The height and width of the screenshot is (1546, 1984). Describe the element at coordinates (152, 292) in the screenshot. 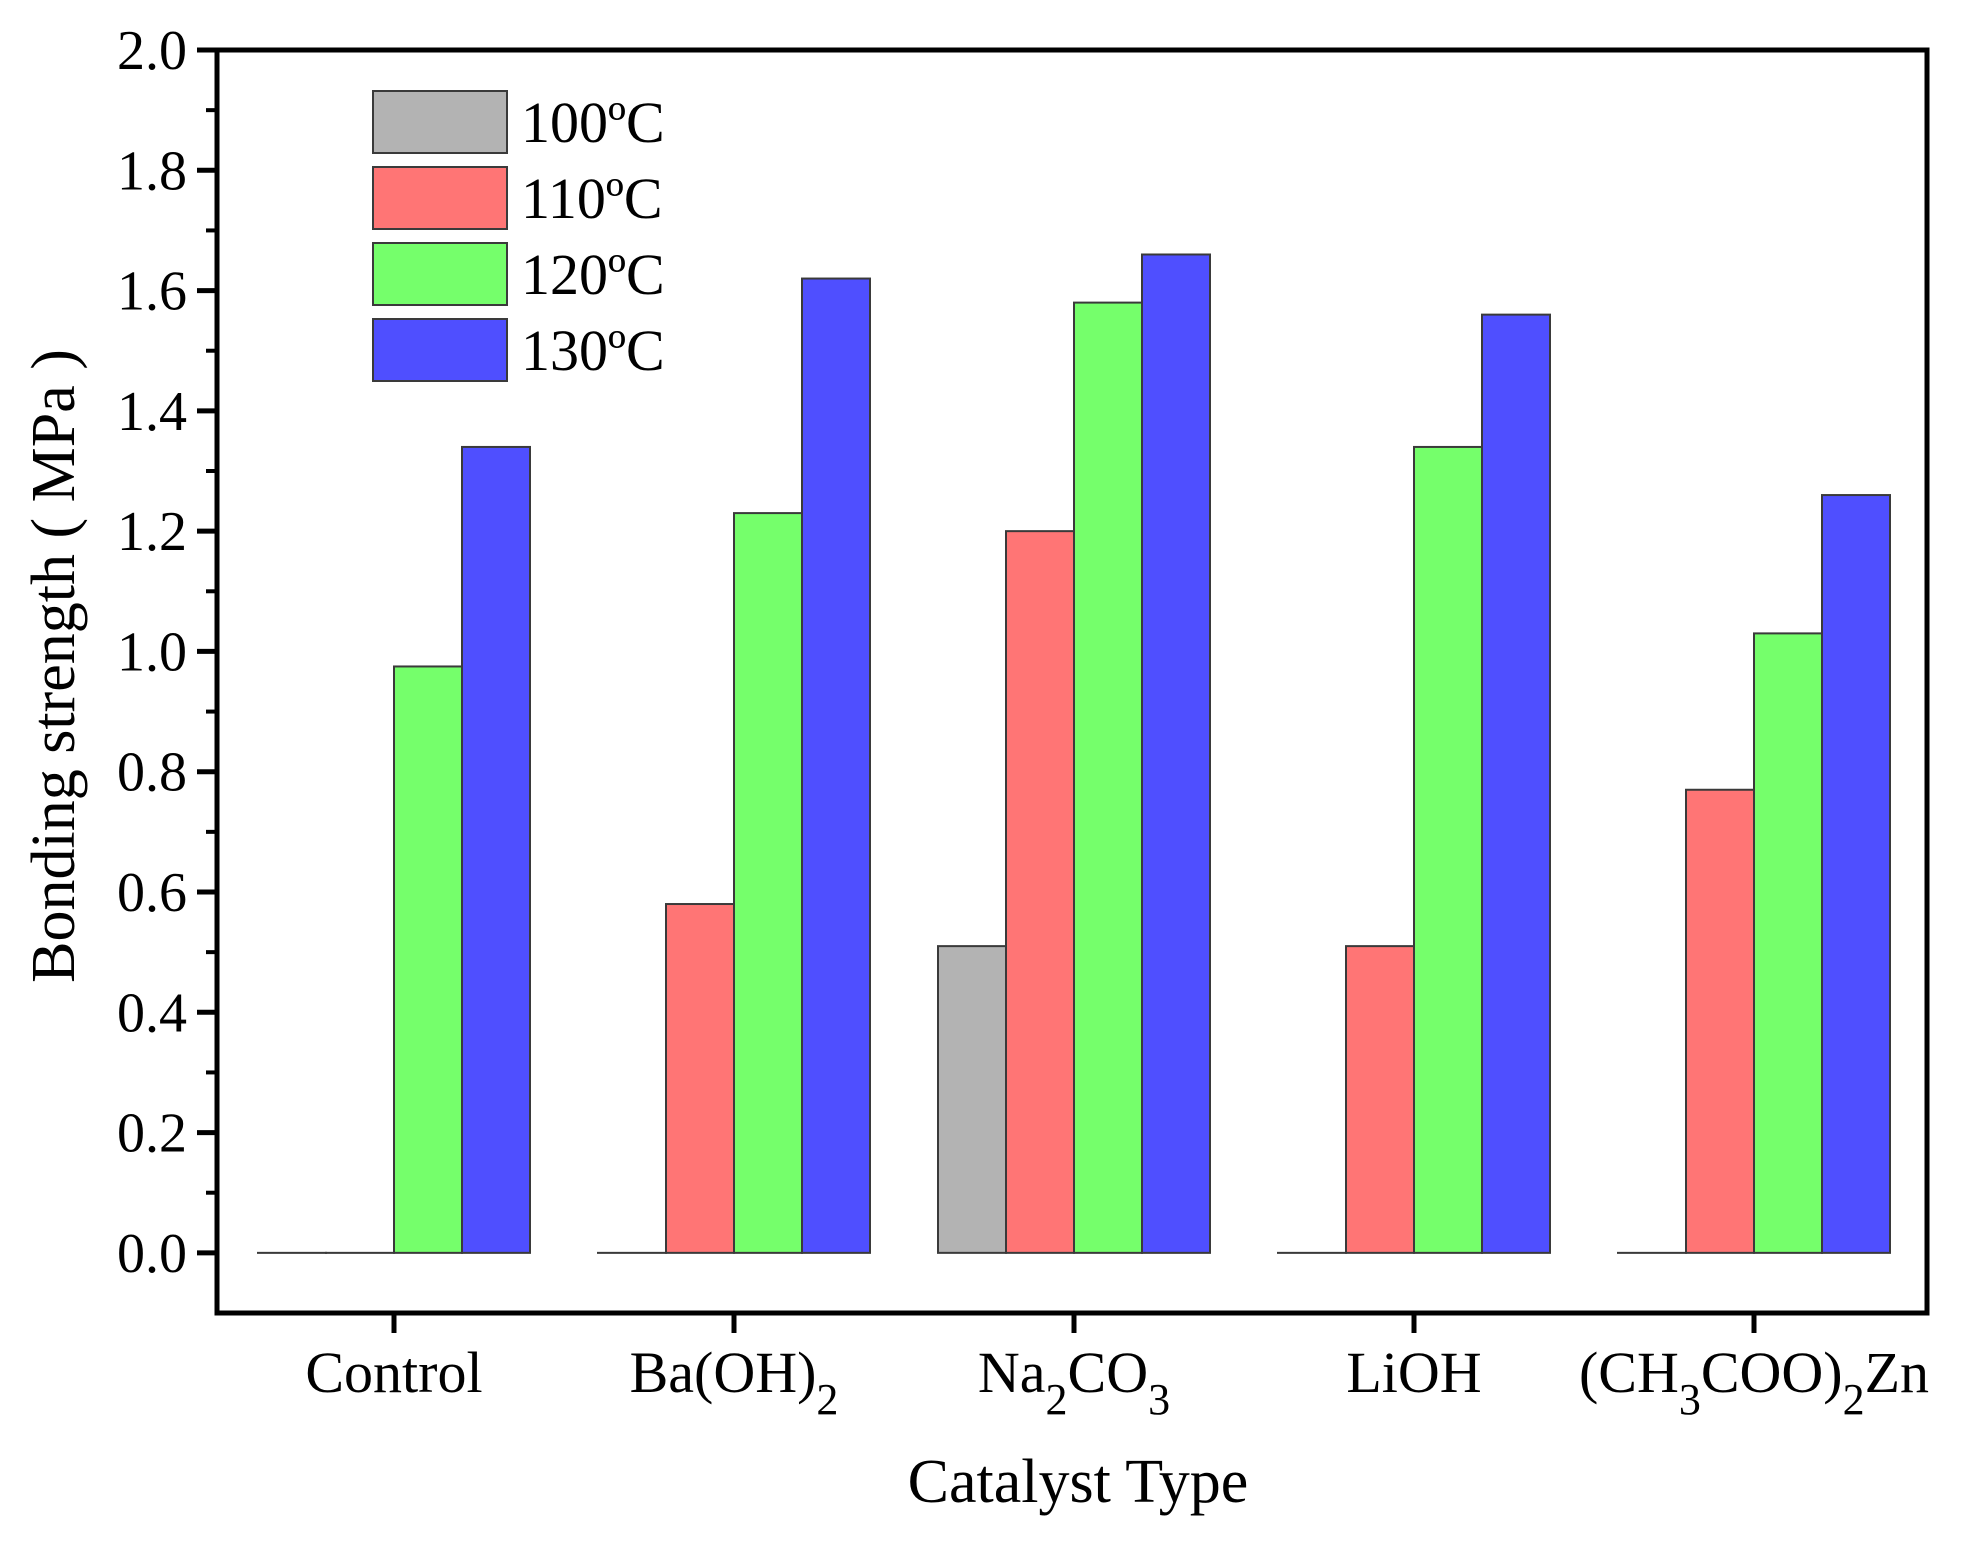

I see `y-tick-label: 1.6` at that location.